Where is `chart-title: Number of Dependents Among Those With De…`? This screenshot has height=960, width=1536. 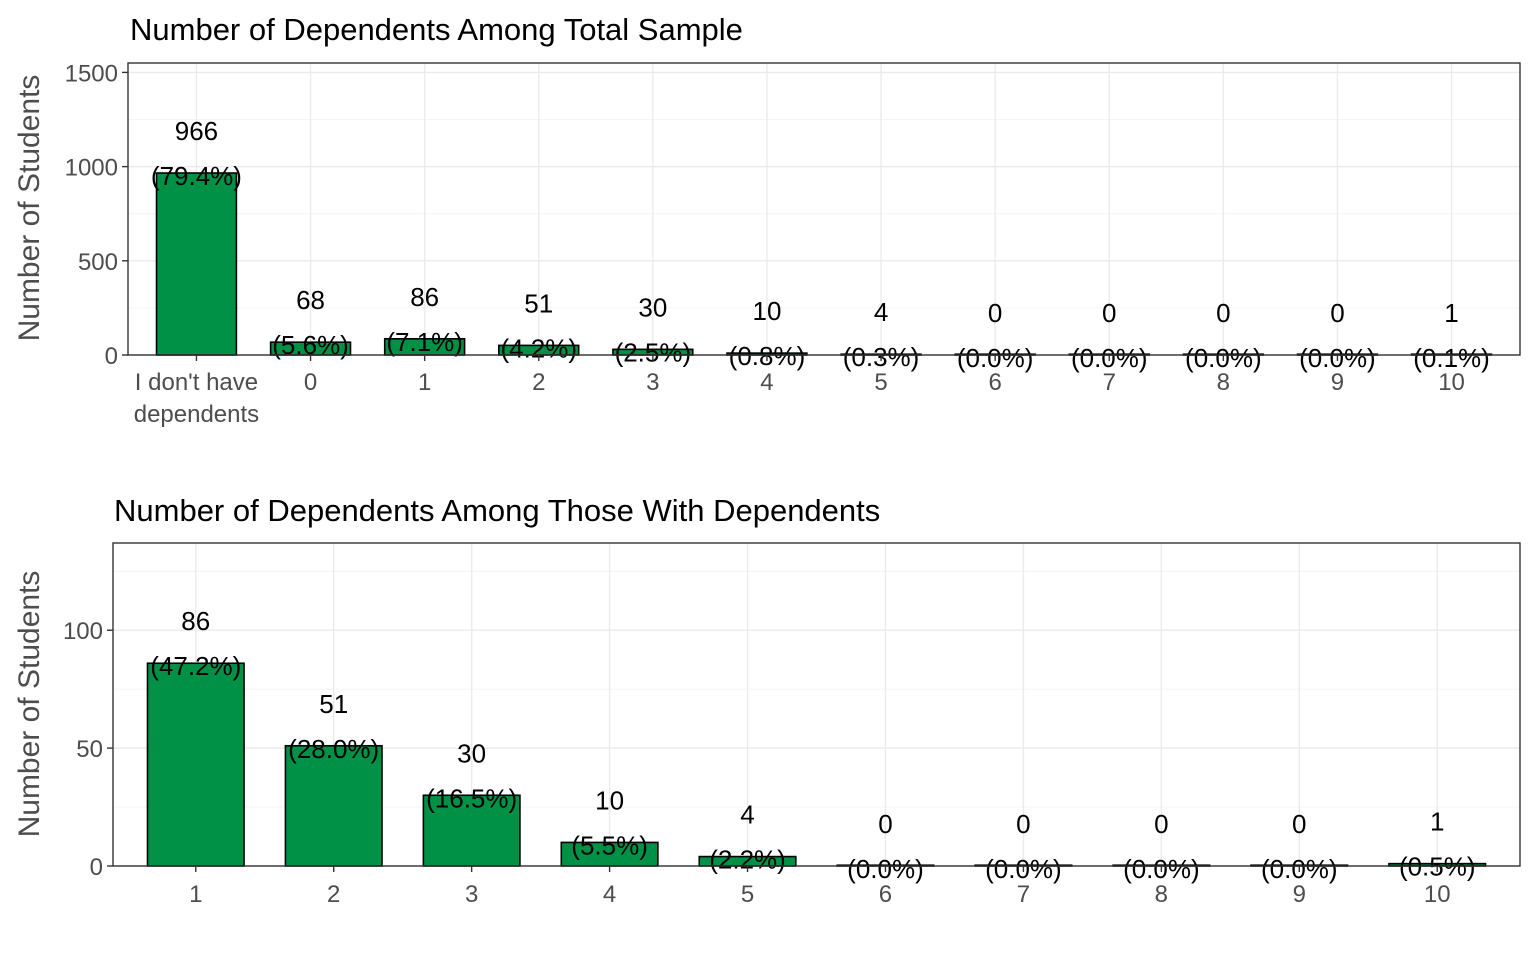
chart-title: Number of Dependents Among Those With De… is located at coordinates (497, 510).